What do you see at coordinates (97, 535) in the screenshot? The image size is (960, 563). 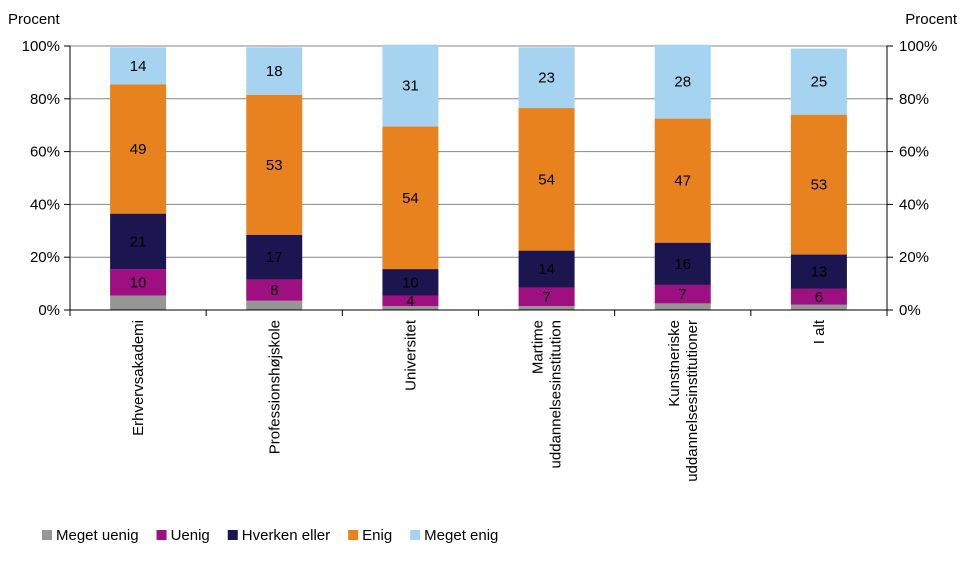 I see `legend-label: Meget uenig` at bounding box center [97, 535].